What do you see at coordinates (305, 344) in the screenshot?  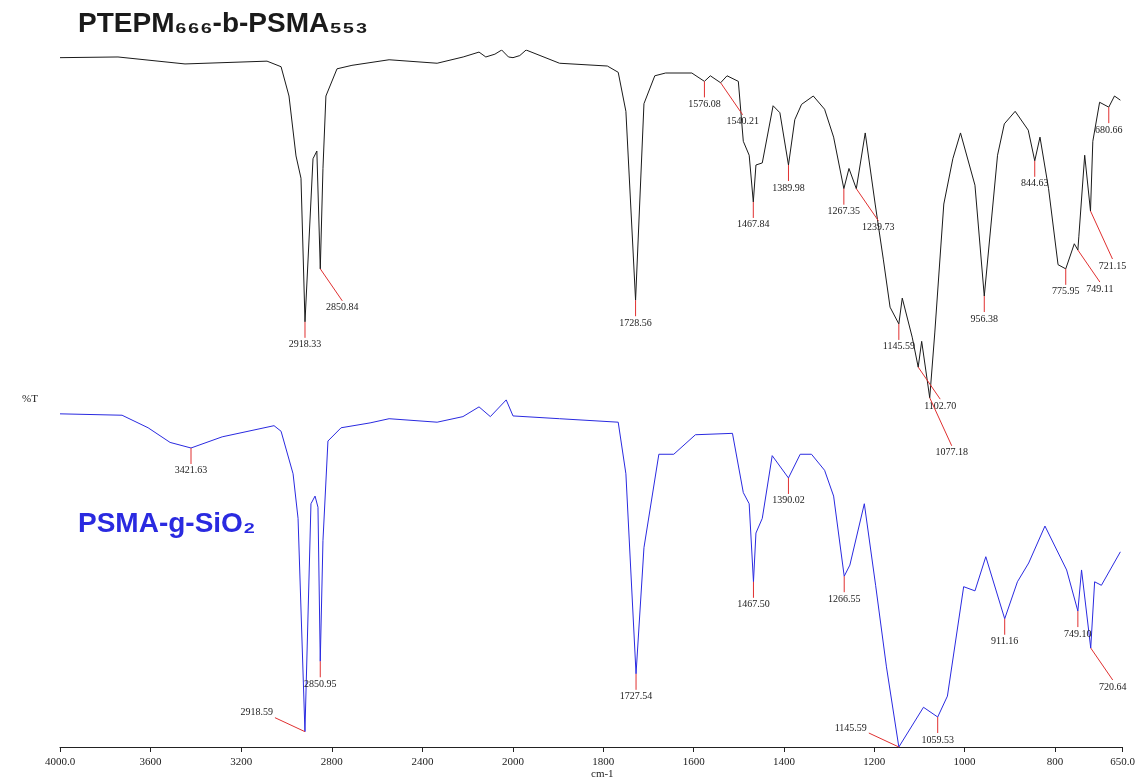 I see `annotation: 2918.33` at bounding box center [305, 344].